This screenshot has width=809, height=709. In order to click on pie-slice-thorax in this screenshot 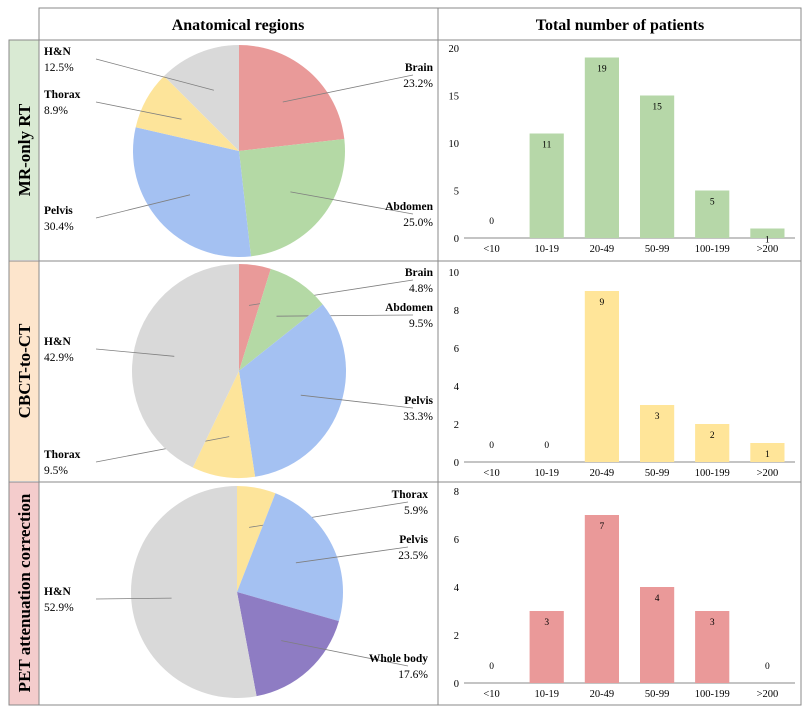, I will do `click(224, 425)`.